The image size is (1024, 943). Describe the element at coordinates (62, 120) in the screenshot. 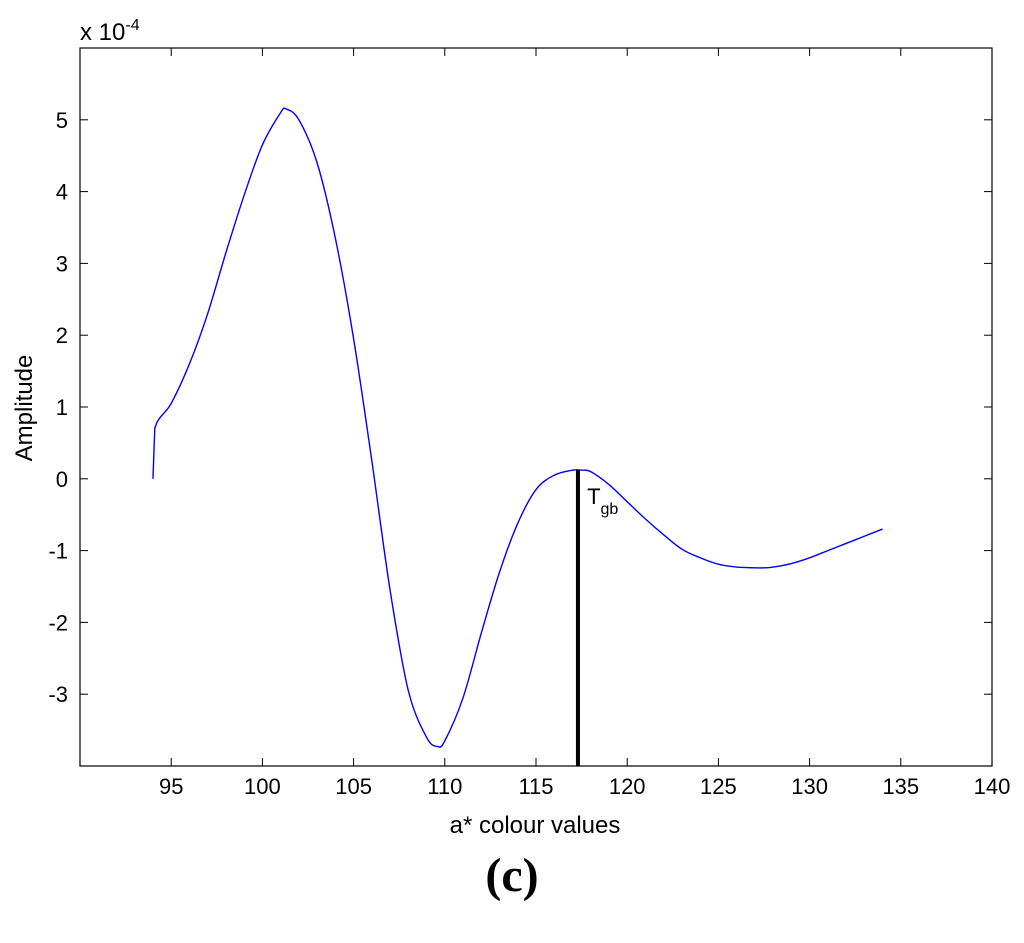

I see `y-tick-label: 5` at that location.